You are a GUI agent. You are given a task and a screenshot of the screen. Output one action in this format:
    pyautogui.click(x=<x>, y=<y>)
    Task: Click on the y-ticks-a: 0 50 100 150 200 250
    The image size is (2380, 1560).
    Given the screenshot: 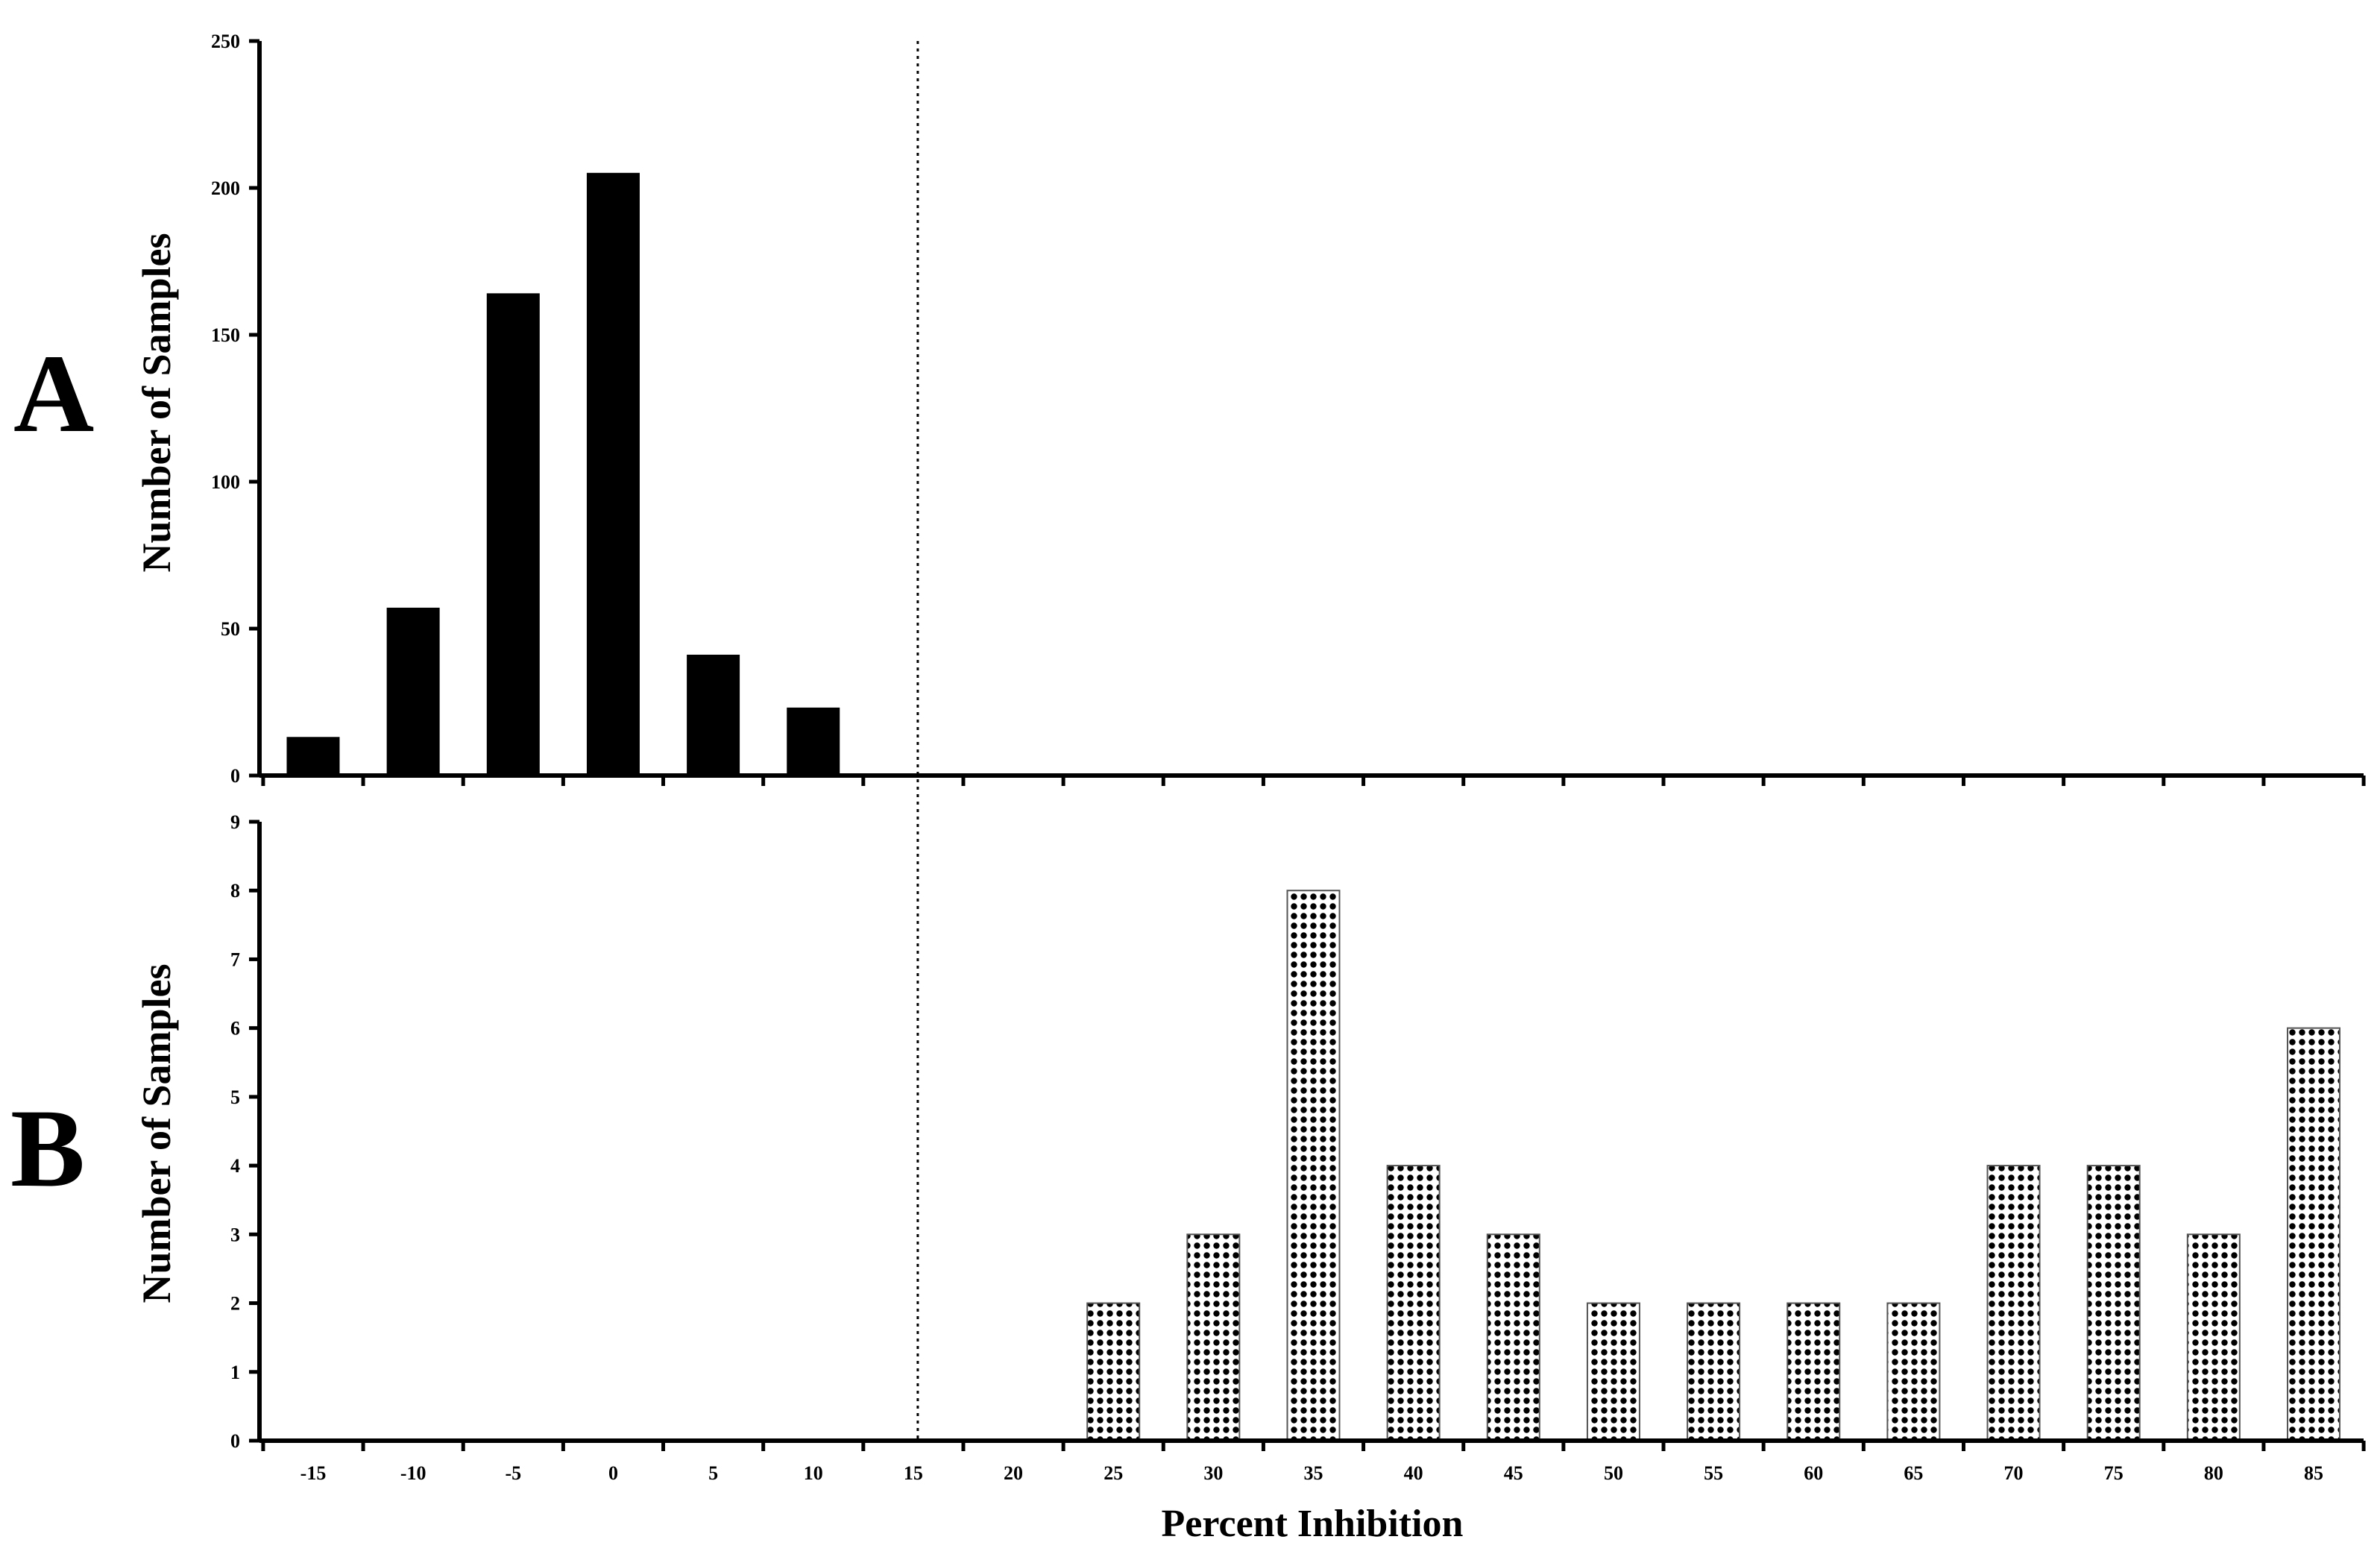 What is the action you would take?
    pyautogui.click(x=235, y=409)
    